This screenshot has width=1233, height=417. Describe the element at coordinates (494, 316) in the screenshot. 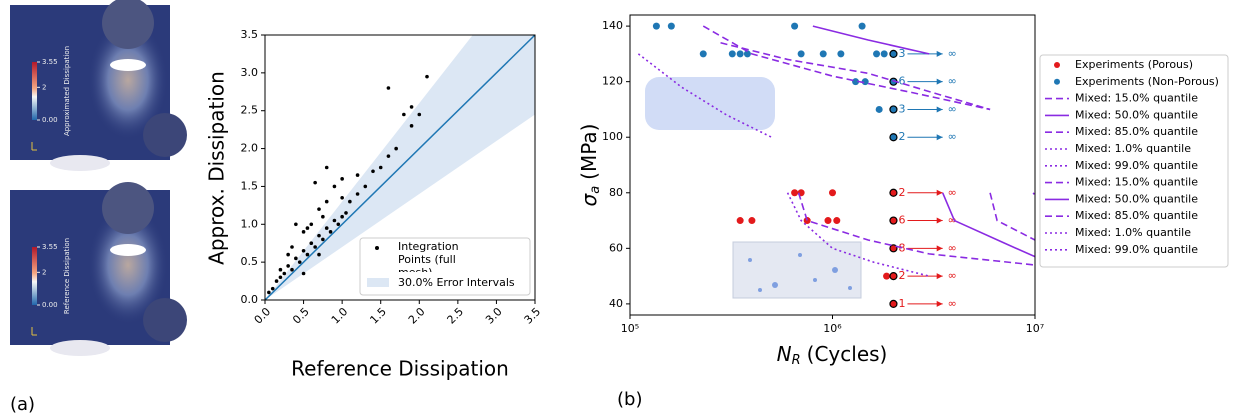

I see `x-tick-label: 3.0` at that location.